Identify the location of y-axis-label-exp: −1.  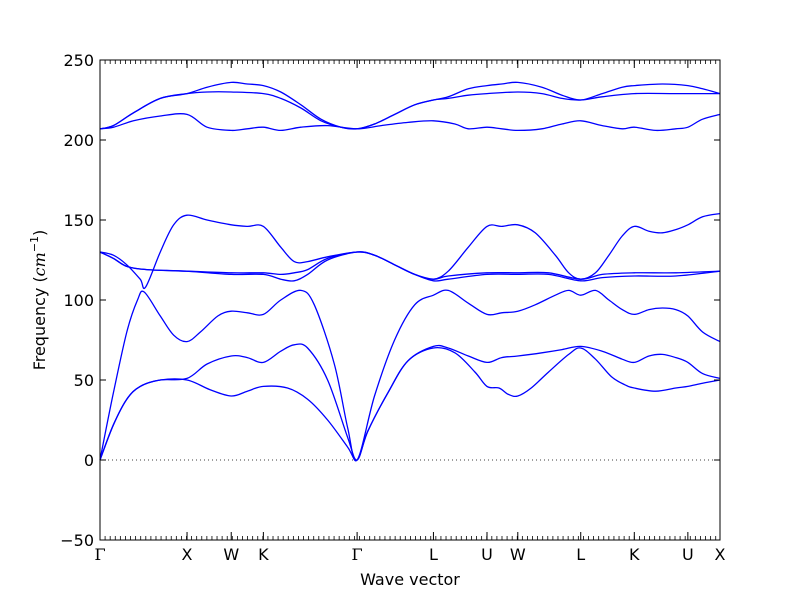
(34, 244).